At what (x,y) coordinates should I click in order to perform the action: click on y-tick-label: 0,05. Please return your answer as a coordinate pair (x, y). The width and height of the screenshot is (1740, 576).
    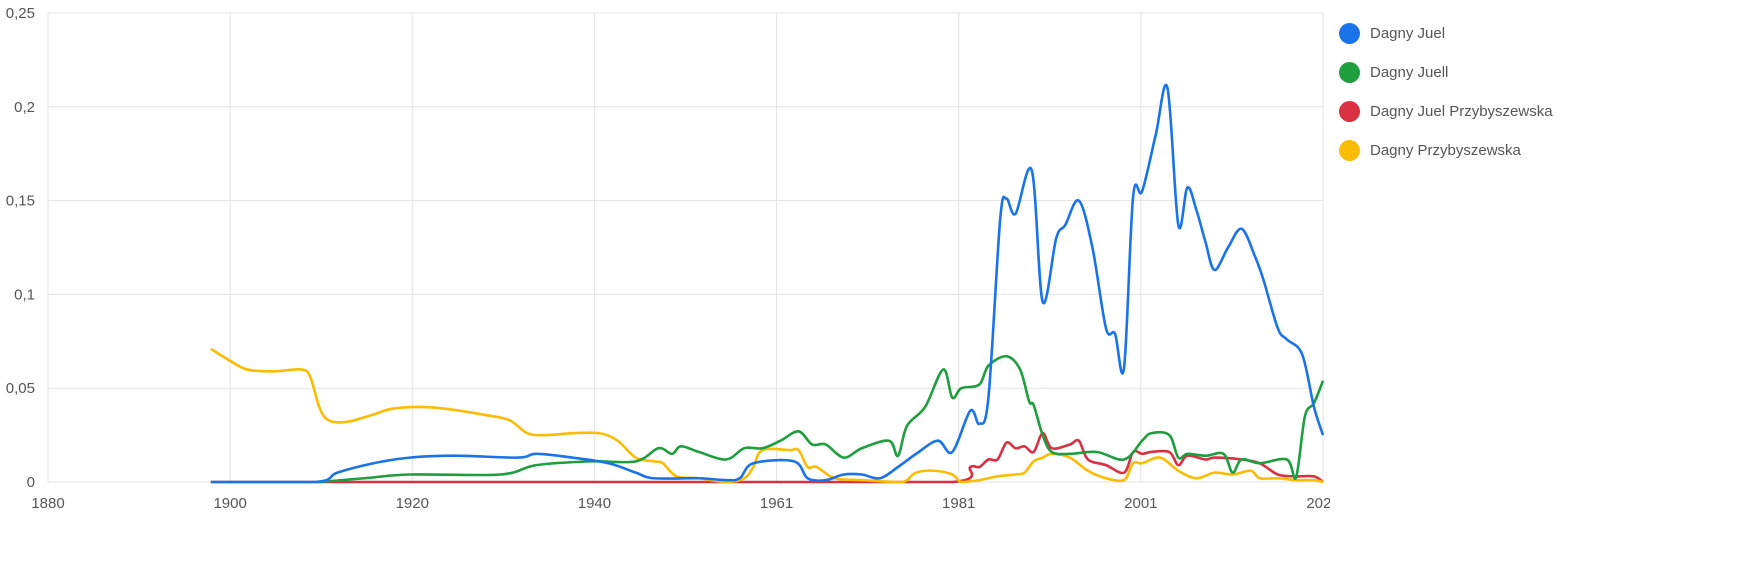
    Looking at the image, I should click on (20, 388).